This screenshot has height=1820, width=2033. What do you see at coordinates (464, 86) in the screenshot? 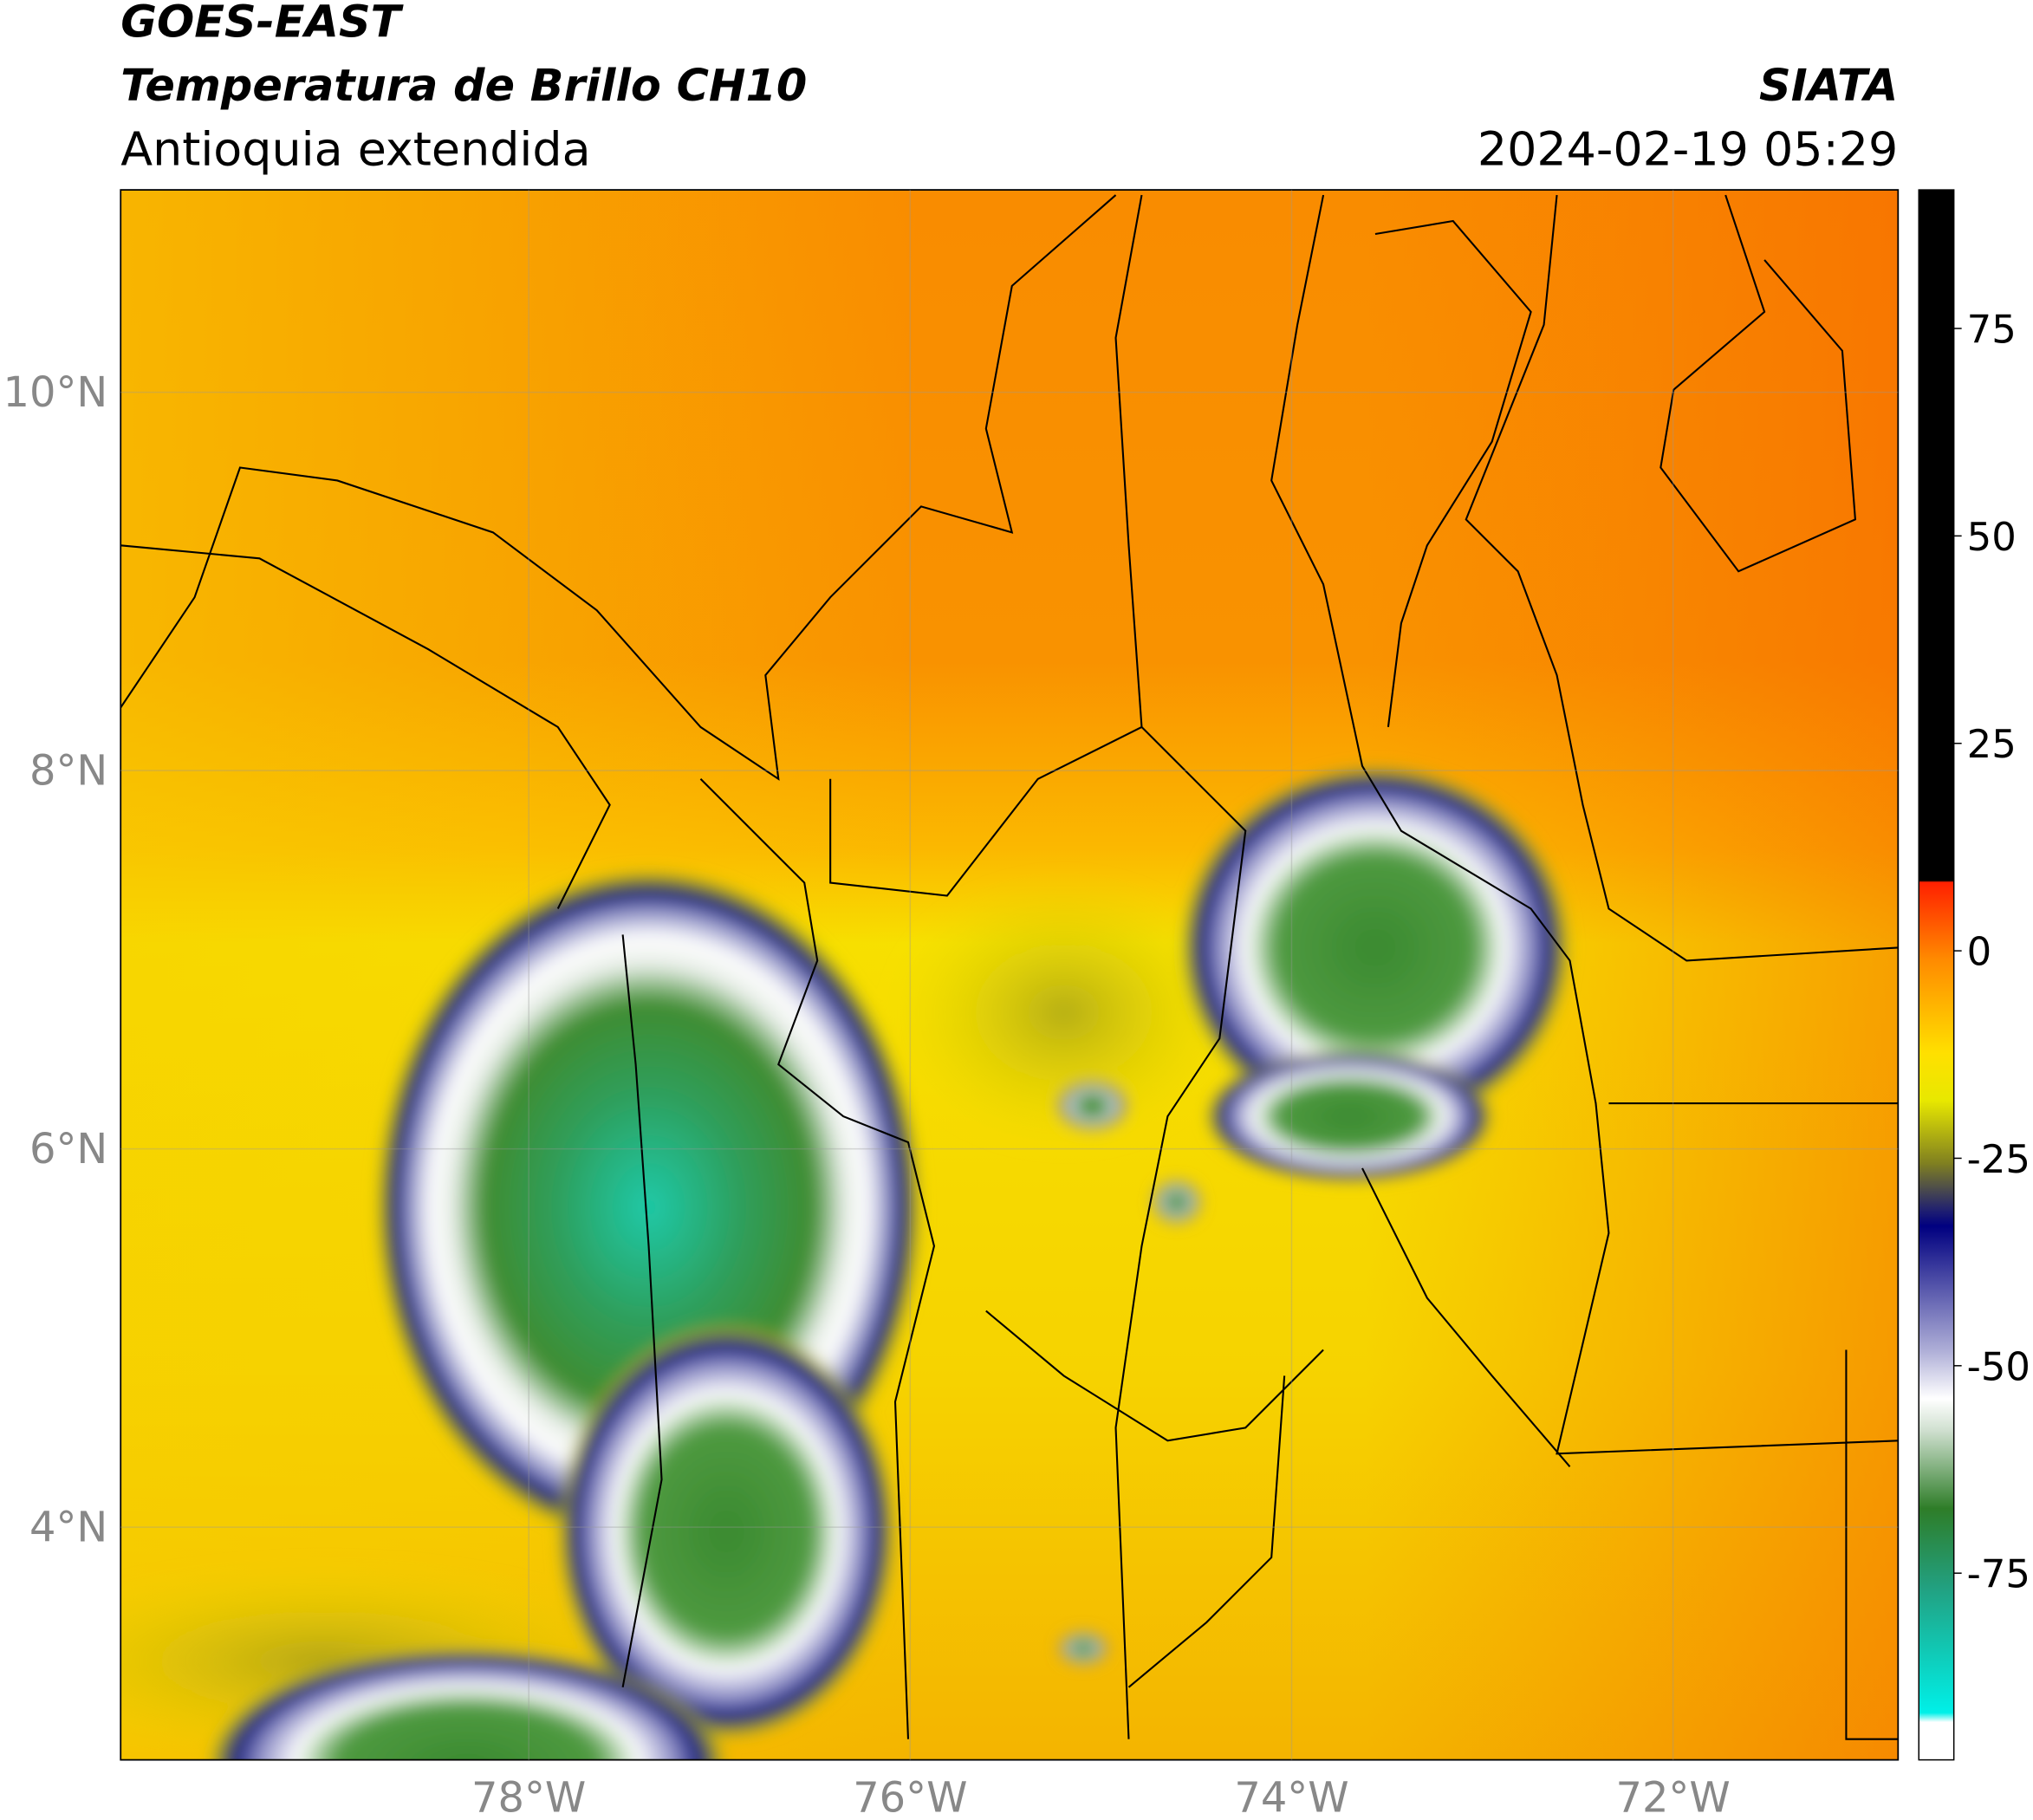
I see `subtitle: Temperatura de Brillo CH10` at bounding box center [464, 86].